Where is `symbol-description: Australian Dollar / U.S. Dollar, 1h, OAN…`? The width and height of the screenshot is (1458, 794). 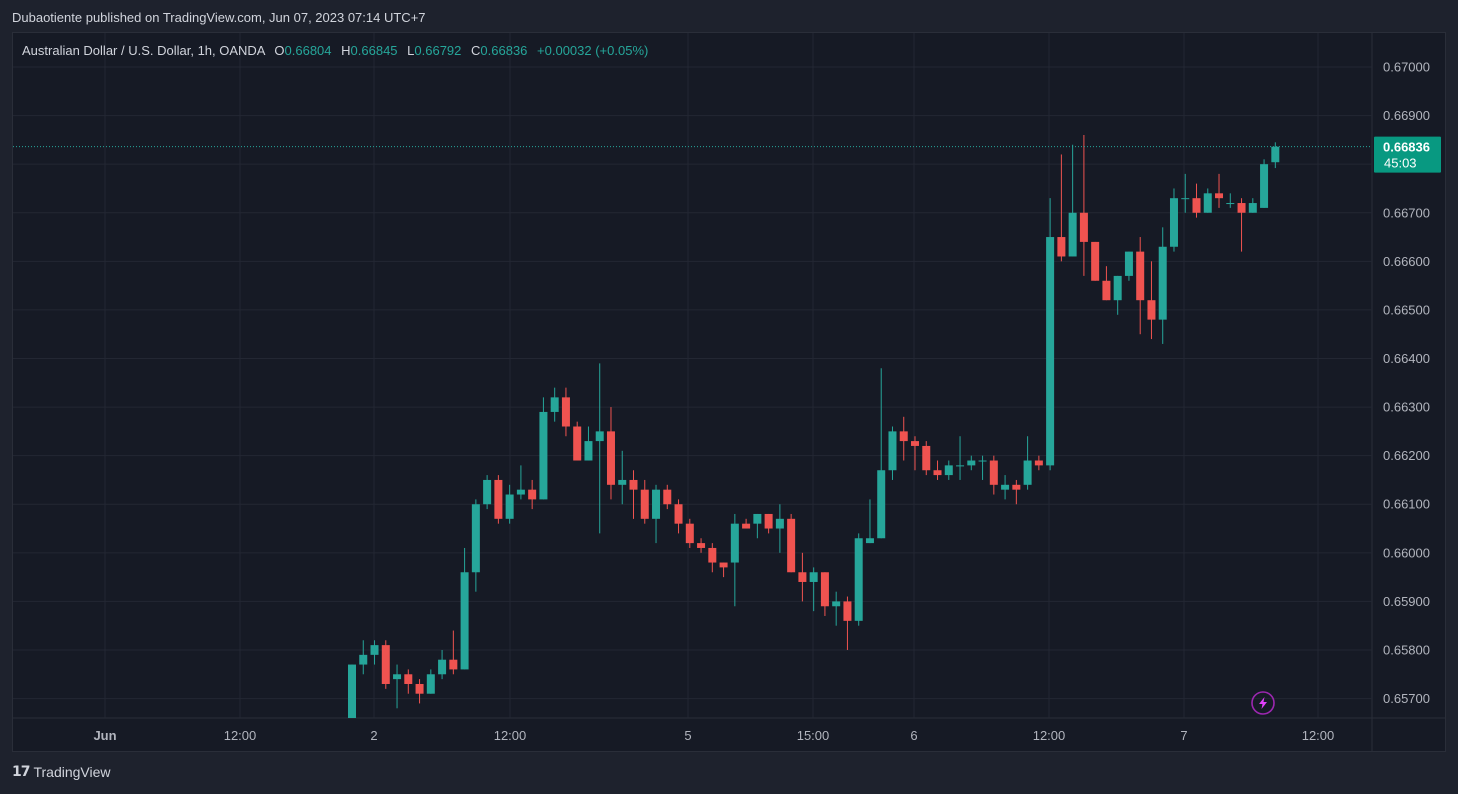 symbol-description: Australian Dollar / U.S. Dollar, 1h, OAN… is located at coordinates (143, 50).